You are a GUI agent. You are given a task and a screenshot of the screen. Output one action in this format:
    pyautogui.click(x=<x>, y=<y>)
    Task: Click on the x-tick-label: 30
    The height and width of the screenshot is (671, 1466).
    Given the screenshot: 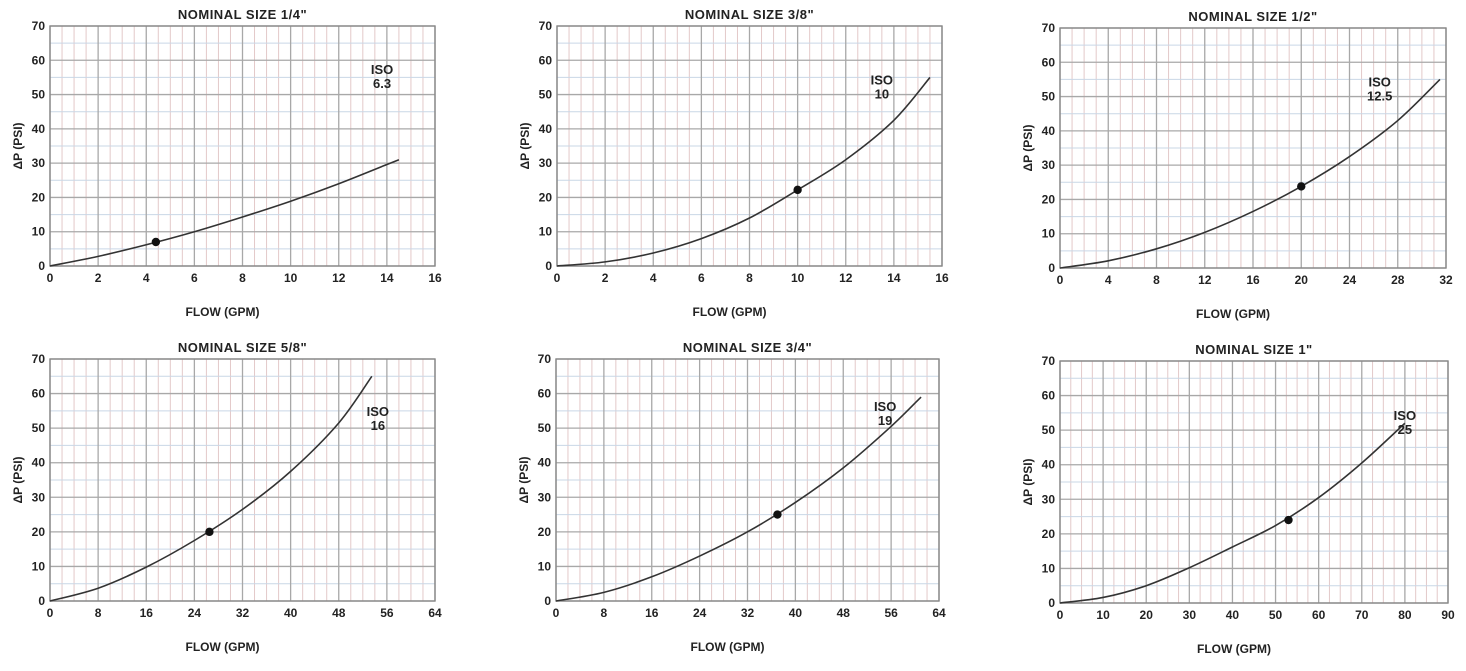 What is the action you would take?
    pyautogui.click(x=1190, y=615)
    